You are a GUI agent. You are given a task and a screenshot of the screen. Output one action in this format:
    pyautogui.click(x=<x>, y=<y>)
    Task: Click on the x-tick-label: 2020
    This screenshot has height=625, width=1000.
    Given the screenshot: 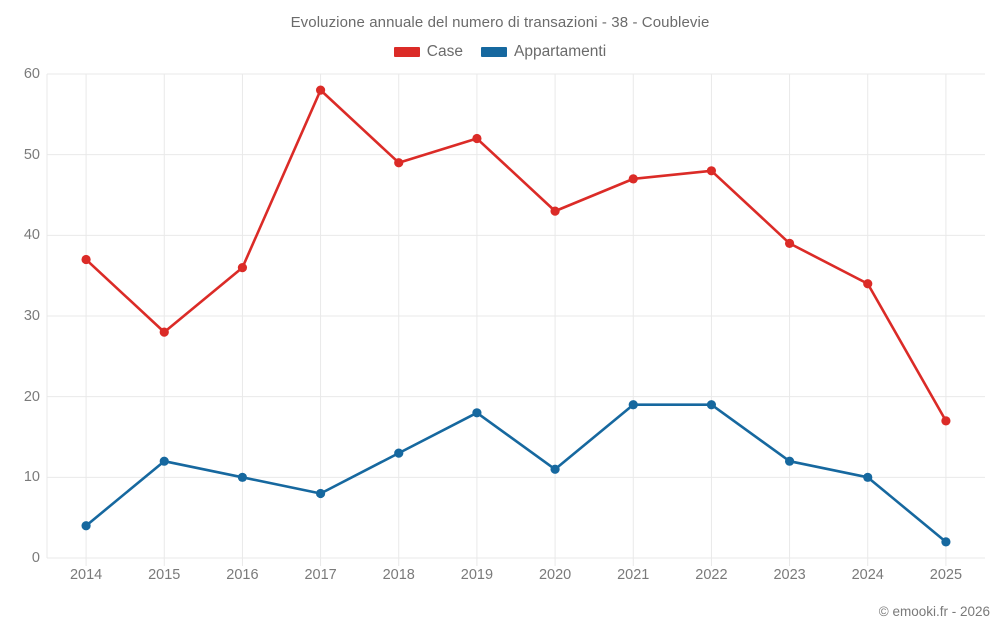 What is the action you would take?
    pyautogui.click(x=555, y=575)
    